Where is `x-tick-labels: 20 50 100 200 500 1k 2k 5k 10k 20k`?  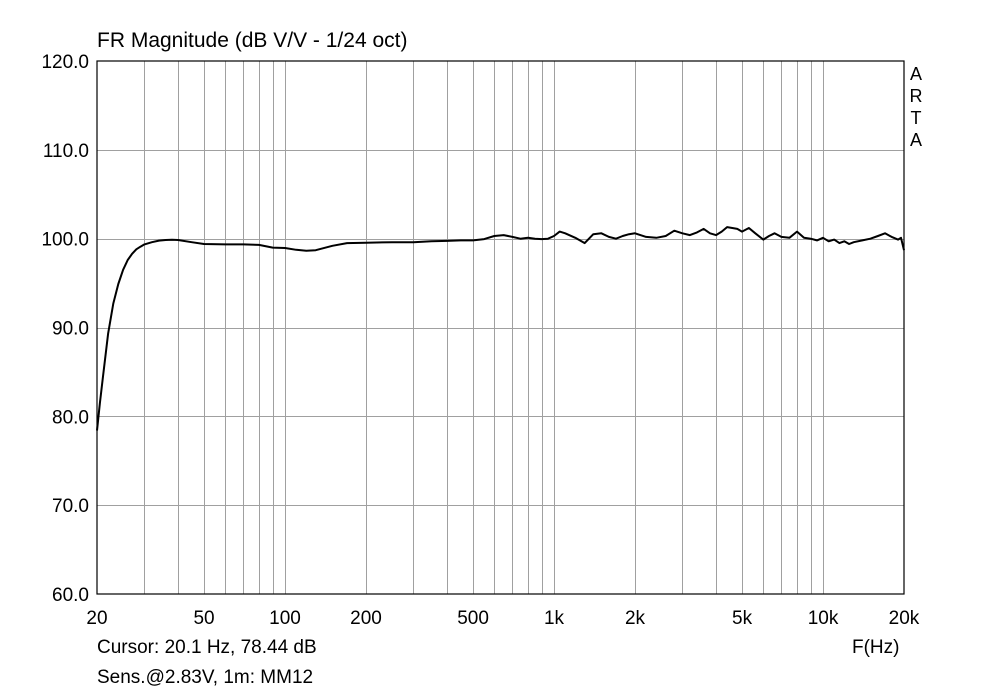
x-tick-labels: 20 50 100 200 500 1k 2k 5k 10k 20k is located at coordinates (502, 618).